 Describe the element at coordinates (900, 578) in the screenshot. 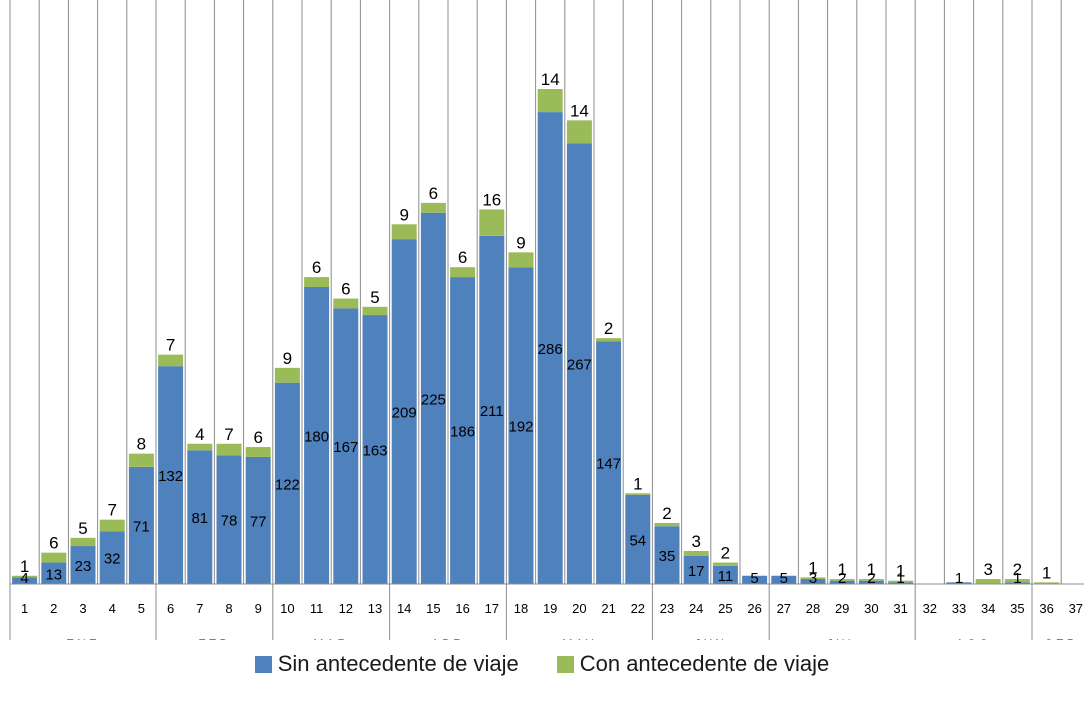

I see `data-label-sin-31: 1` at that location.